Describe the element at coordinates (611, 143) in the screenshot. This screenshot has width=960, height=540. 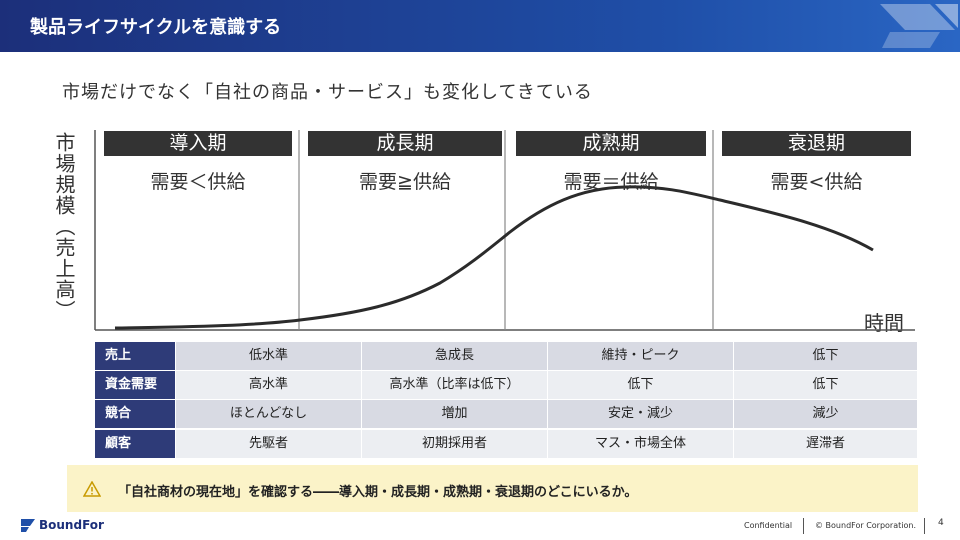
I see `phase-name: 成熟期` at that location.